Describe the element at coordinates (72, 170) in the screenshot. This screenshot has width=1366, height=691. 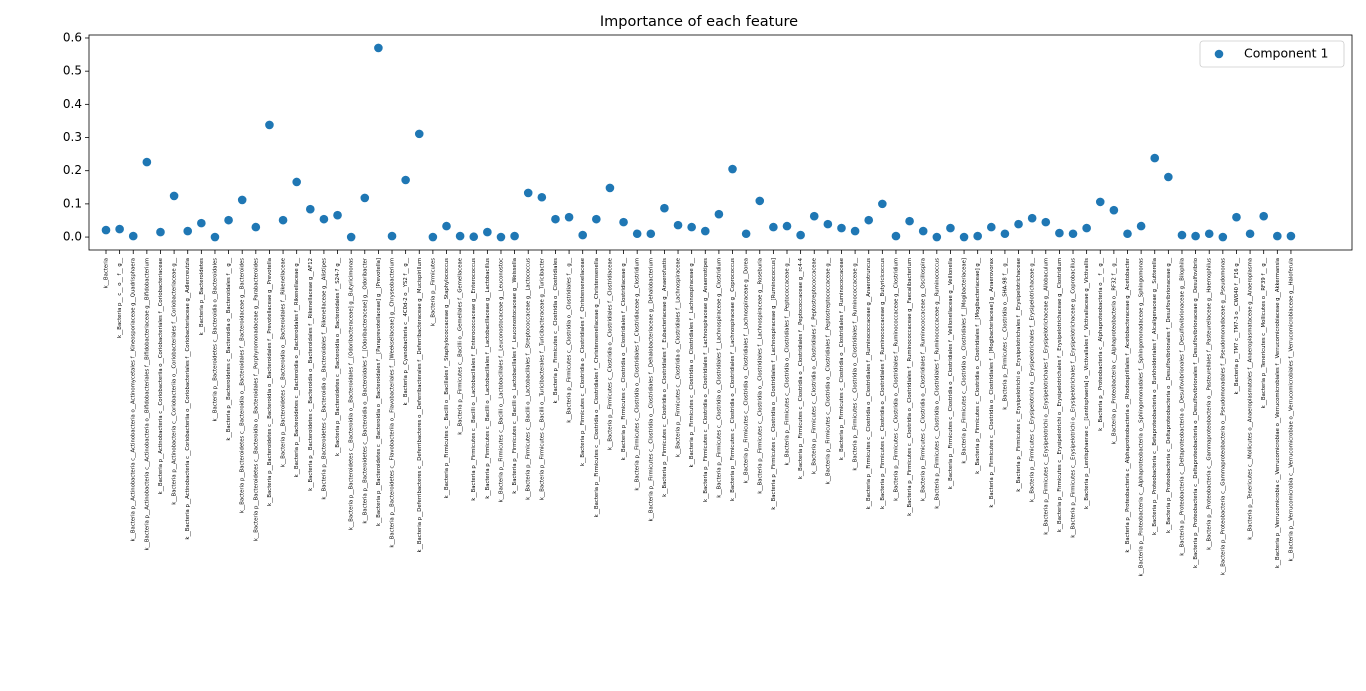
I see `y-tick-label: 0.2` at that location.